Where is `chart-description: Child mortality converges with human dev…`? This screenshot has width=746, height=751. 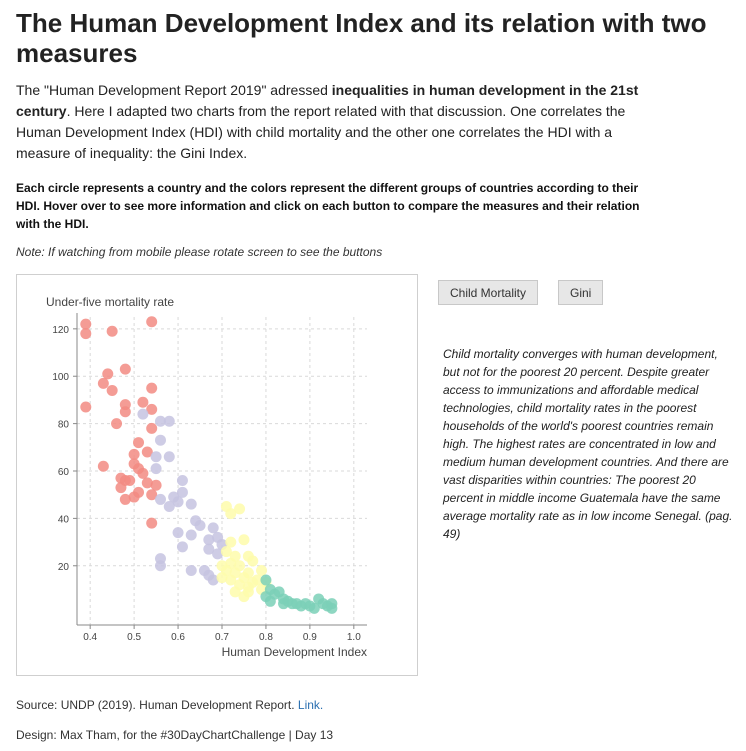
chart-description: Child mortality converges with human dev… is located at coordinates (588, 444).